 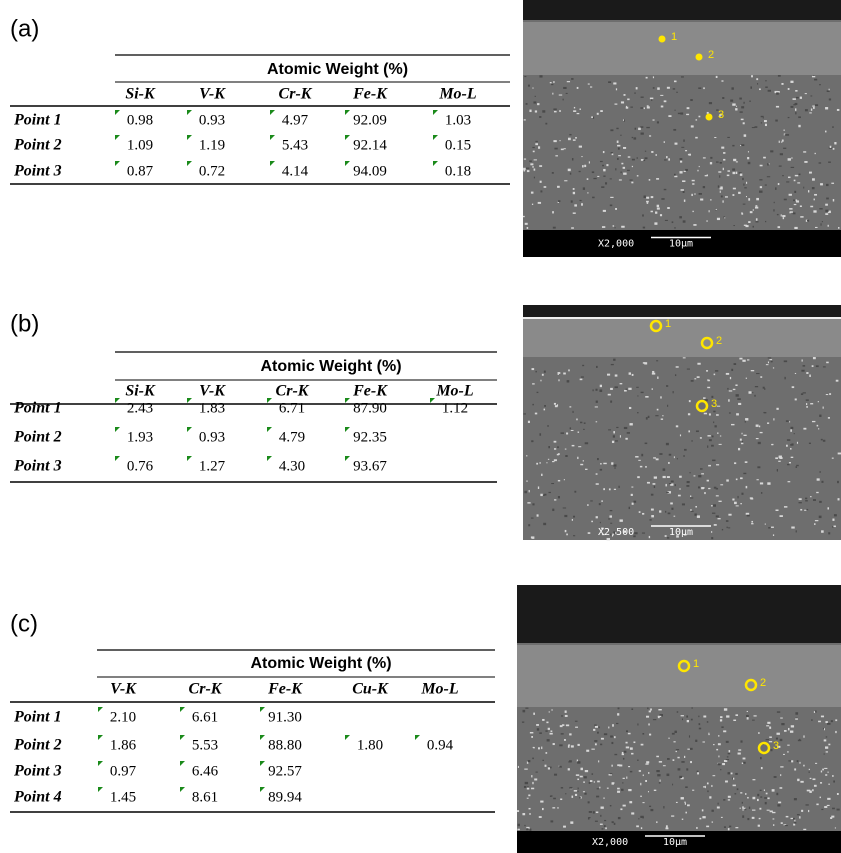 I want to click on point-label: 3, so click(x=776, y=746).